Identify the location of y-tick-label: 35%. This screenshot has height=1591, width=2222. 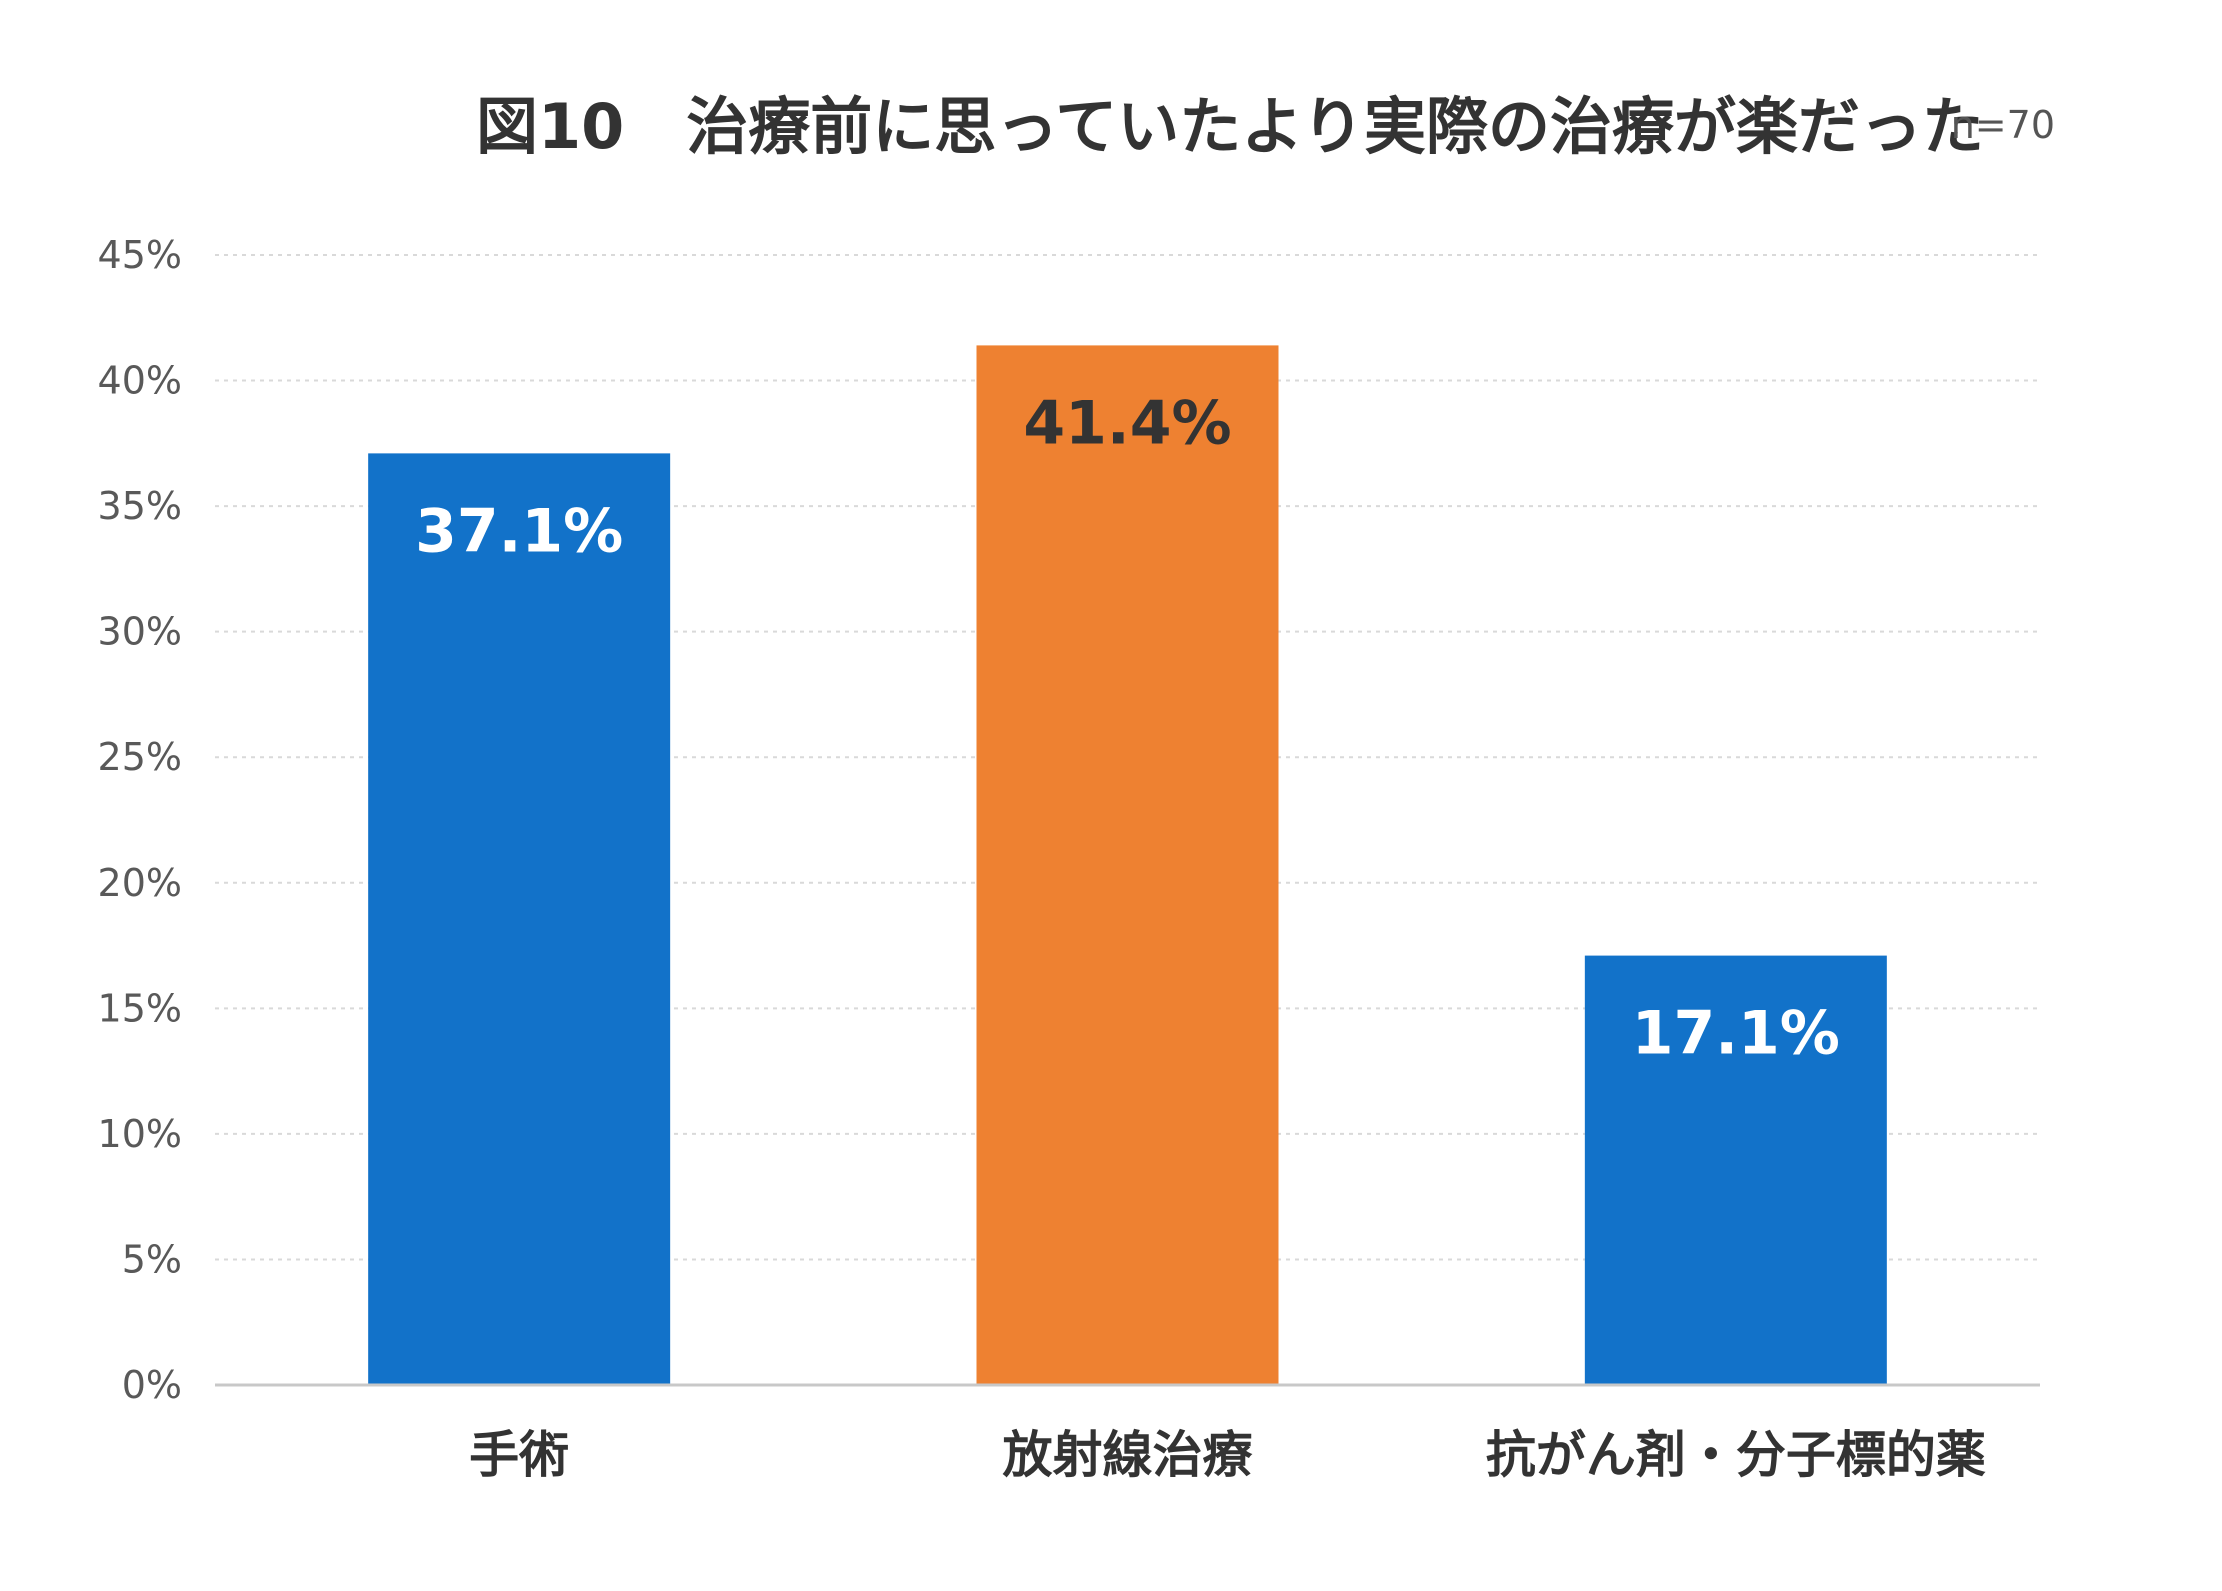
(140, 506).